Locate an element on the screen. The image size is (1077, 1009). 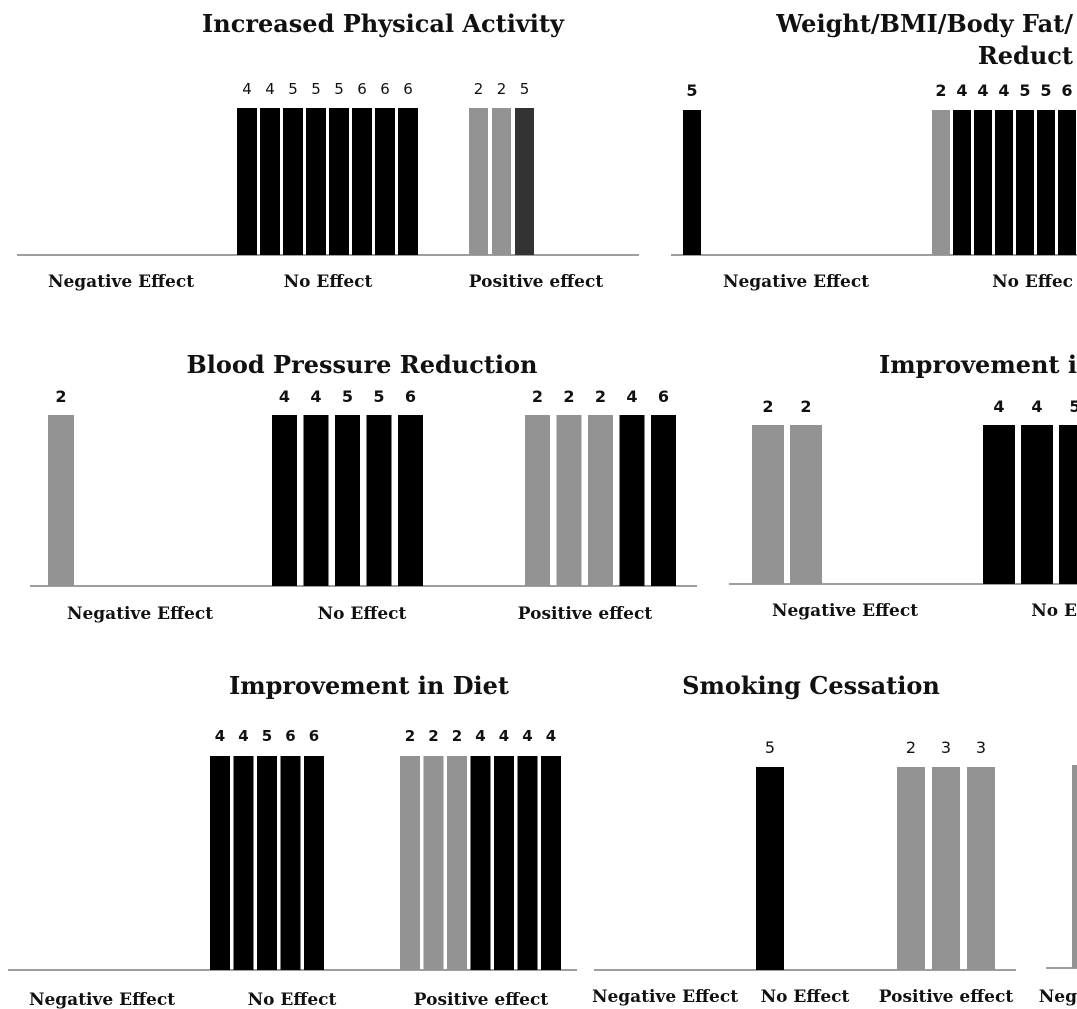
category-label: Neg is located at coordinates (1058, 997).